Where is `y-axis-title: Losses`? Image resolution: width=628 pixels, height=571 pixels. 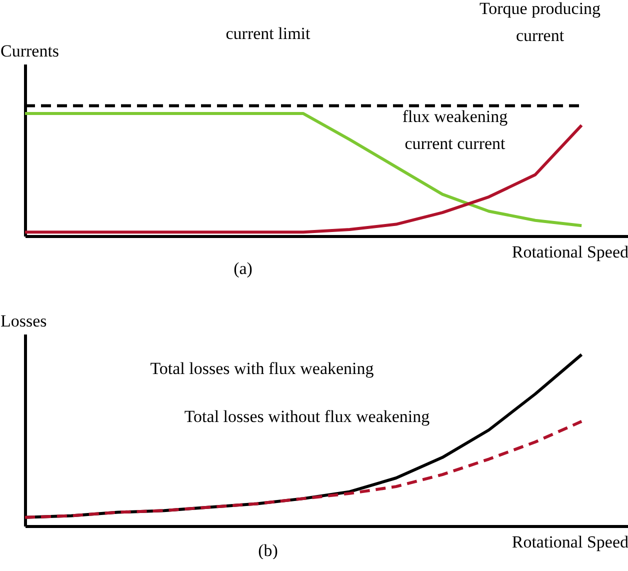
y-axis-title: Losses is located at coordinates (23, 321).